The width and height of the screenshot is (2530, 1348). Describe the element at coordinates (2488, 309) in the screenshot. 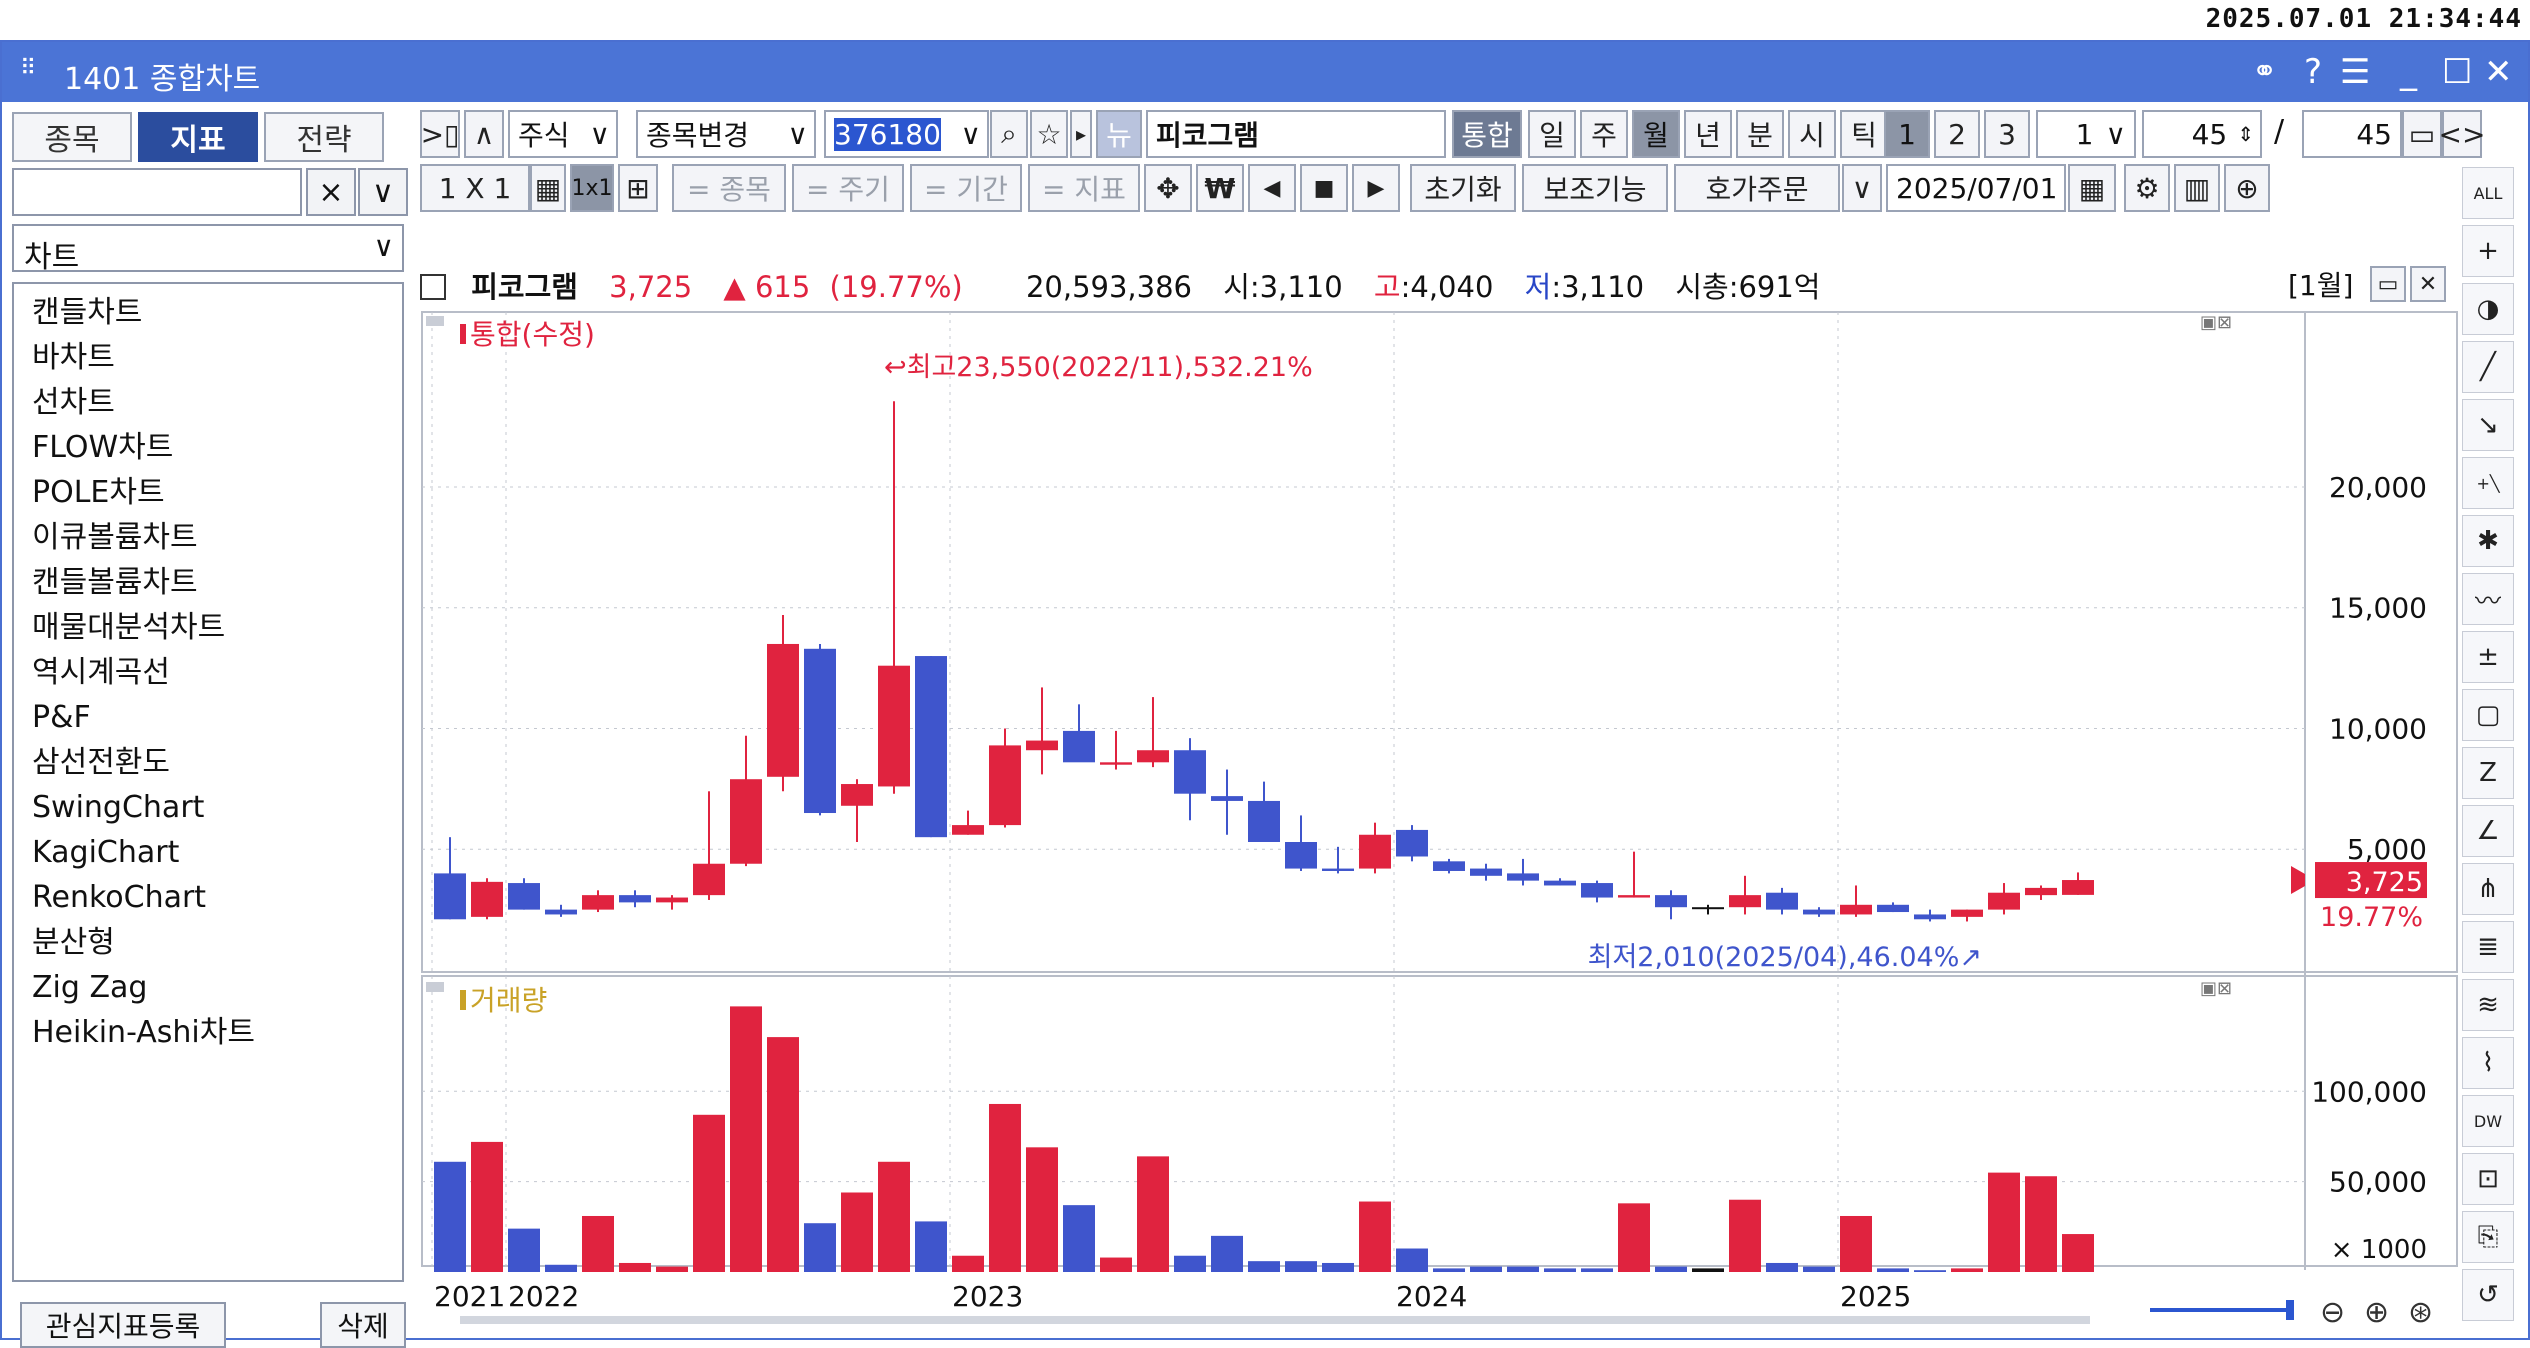

I see `circle-half-icon: ◑` at that location.